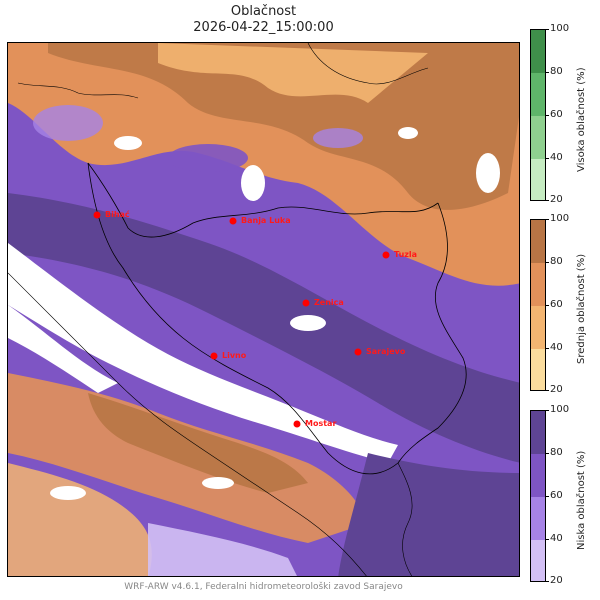 This screenshot has width=600, height=600. Describe the element at coordinates (329, 302) in the screenshot. I see `city-label: Zenica` at that location.